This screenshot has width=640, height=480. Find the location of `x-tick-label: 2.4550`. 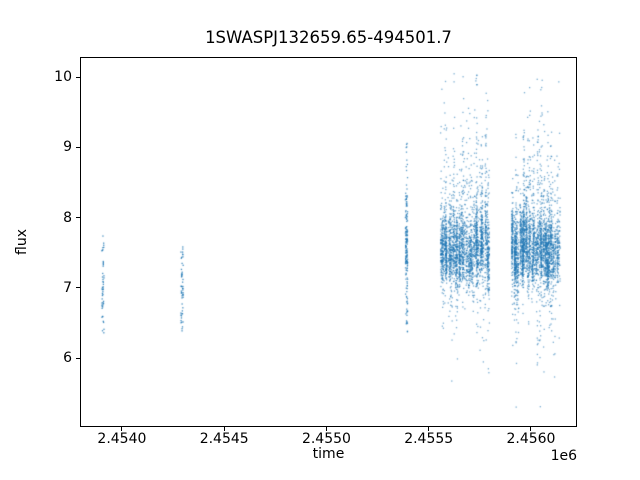

x-tick-label: 2.4550 is located at coordinates (326, 439).